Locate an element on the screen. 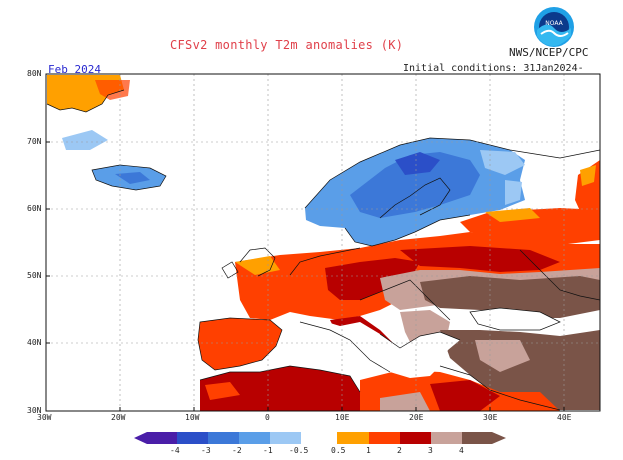 The width and height of the screenshot is (623, 460). colorbar-label: -1 is located at coordinates (268, 450).